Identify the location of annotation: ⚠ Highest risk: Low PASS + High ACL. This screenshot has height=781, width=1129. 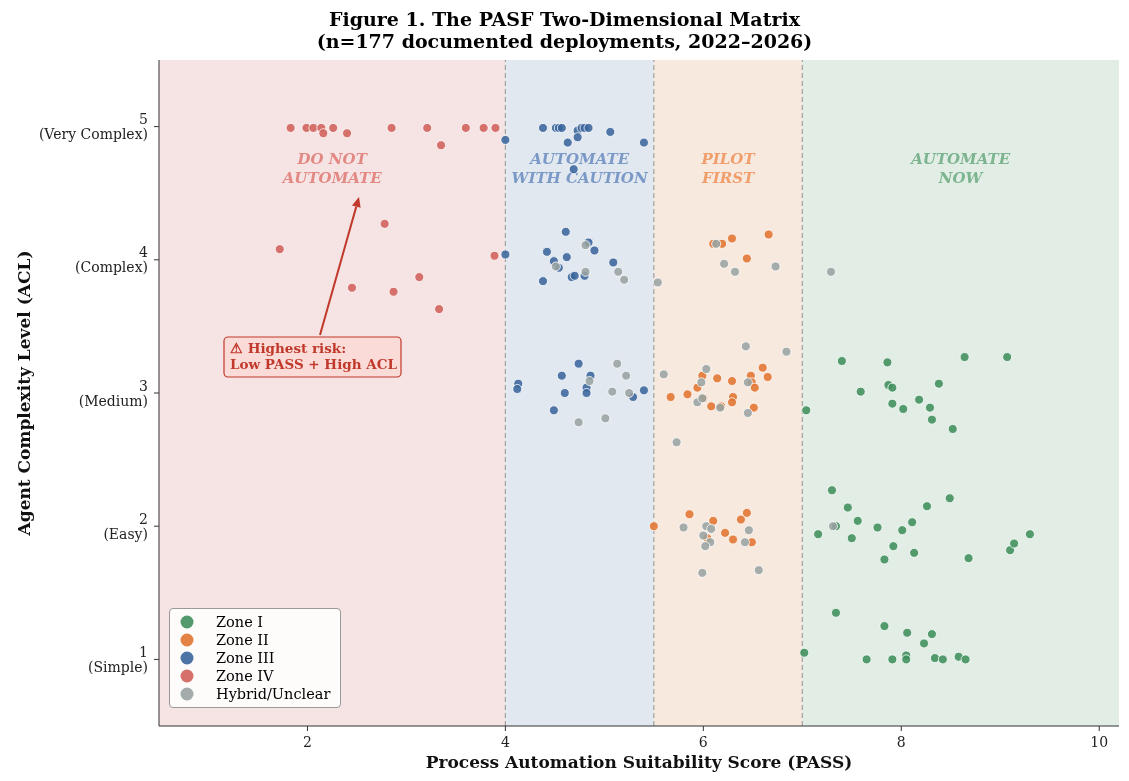
(314, 356).